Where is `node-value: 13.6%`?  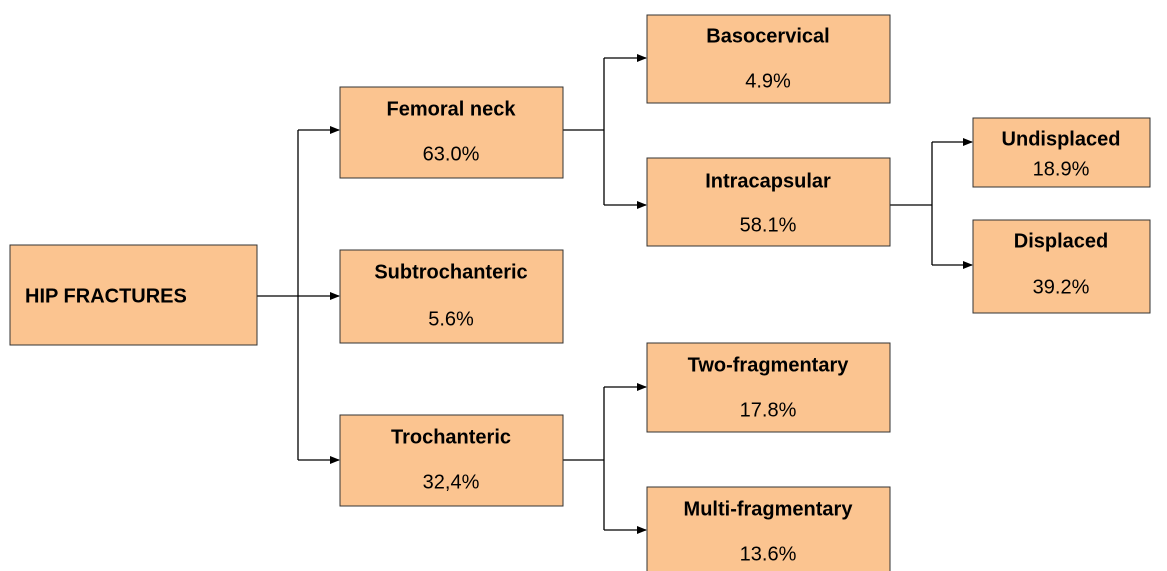 node-value: 13.6% is located at coordinates (768, 554).